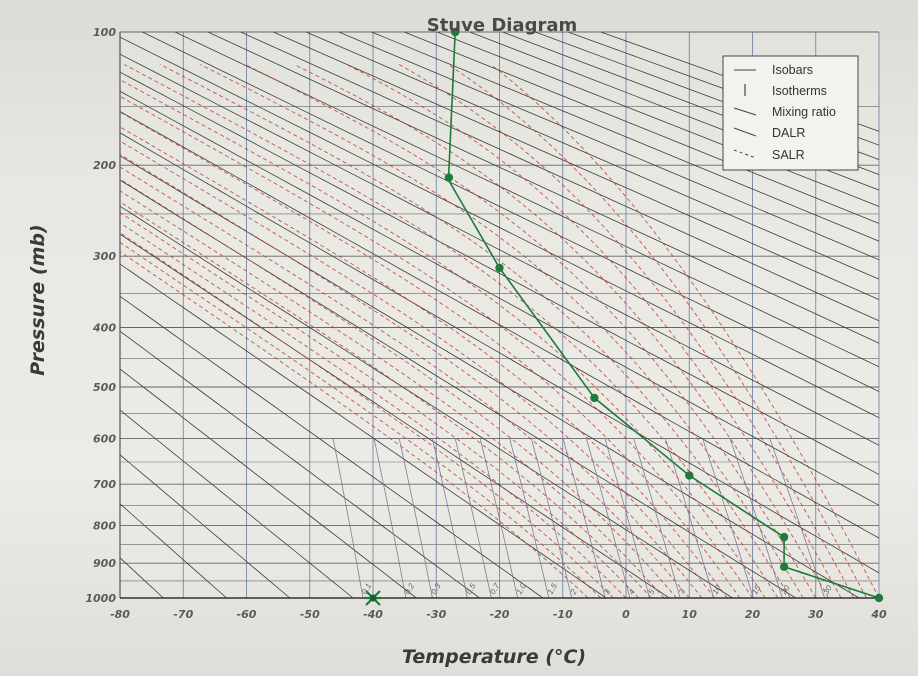 This screenshot has width=918, height=676. What do you see at coordinates (104, 32) in the screenshot?
I see `y-tick-label: 100` at bounding box center [104, 32].